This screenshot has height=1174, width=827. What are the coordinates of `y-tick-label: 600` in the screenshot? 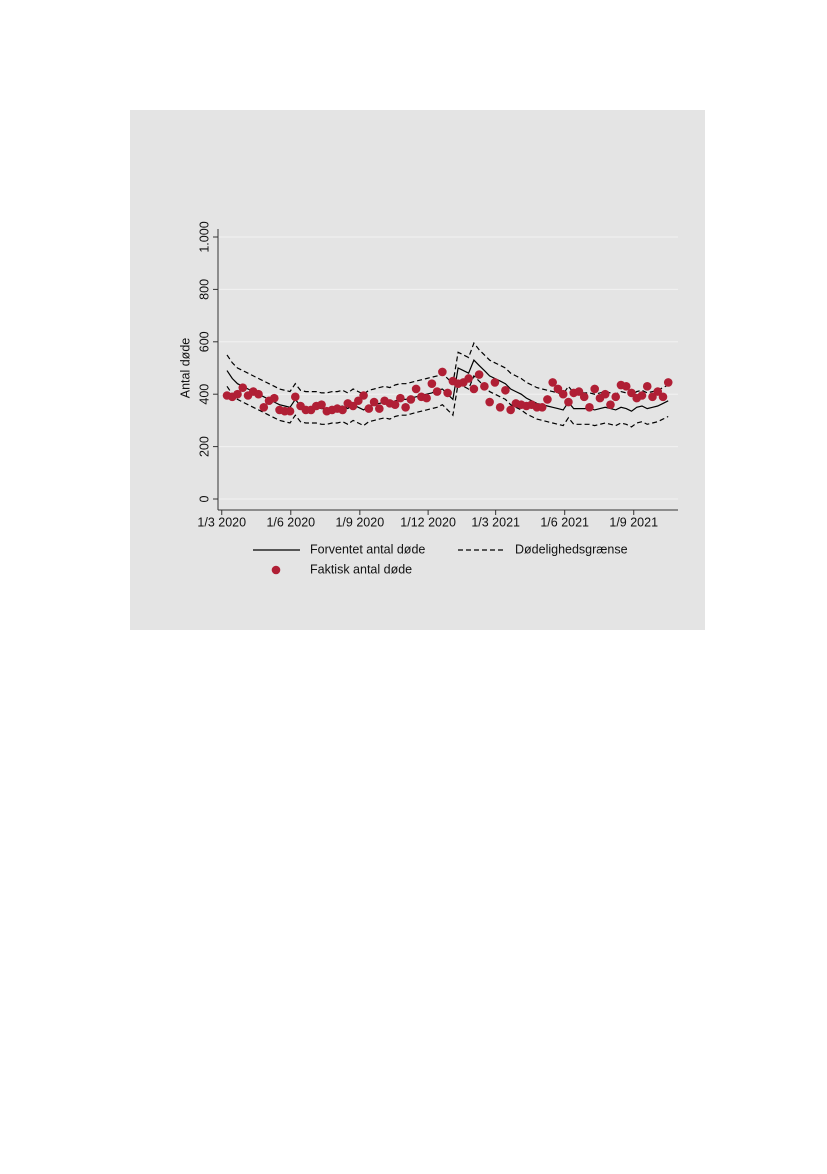 It's located at (204, 341).